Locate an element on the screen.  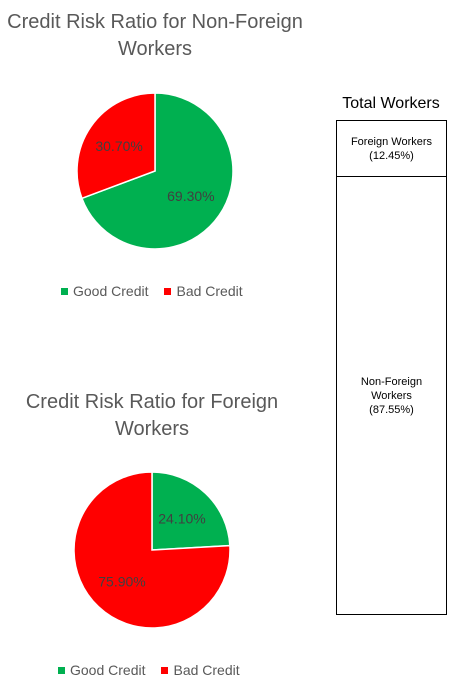
bar-segment-non-foreign-workers: Non-Foreign Workers (87.55%) is located at coordinates (391, 395).